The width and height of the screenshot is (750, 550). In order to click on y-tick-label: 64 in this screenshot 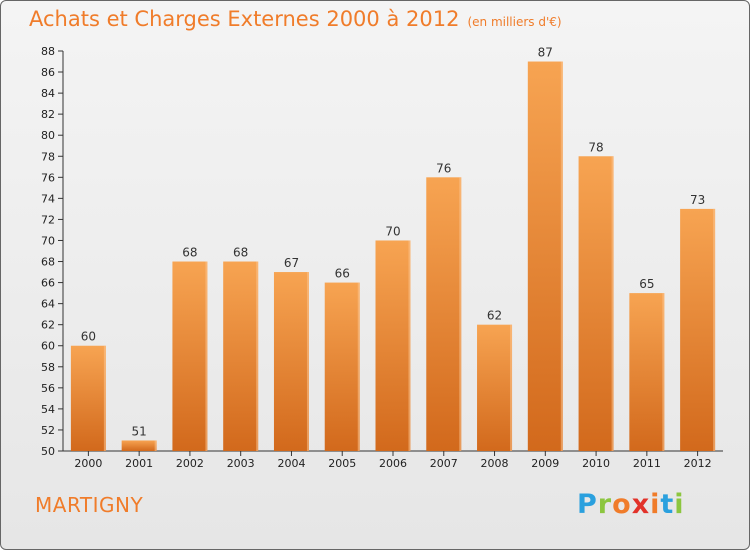, I will do `click(48, 304)`.